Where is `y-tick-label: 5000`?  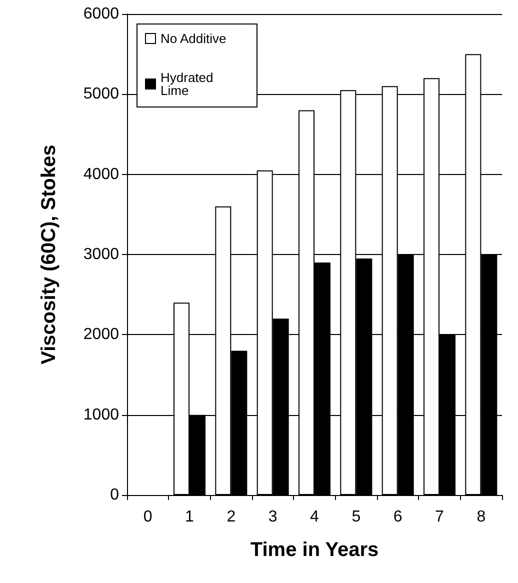
y-tick-label: 5000 is located at coordinates (101, 94).